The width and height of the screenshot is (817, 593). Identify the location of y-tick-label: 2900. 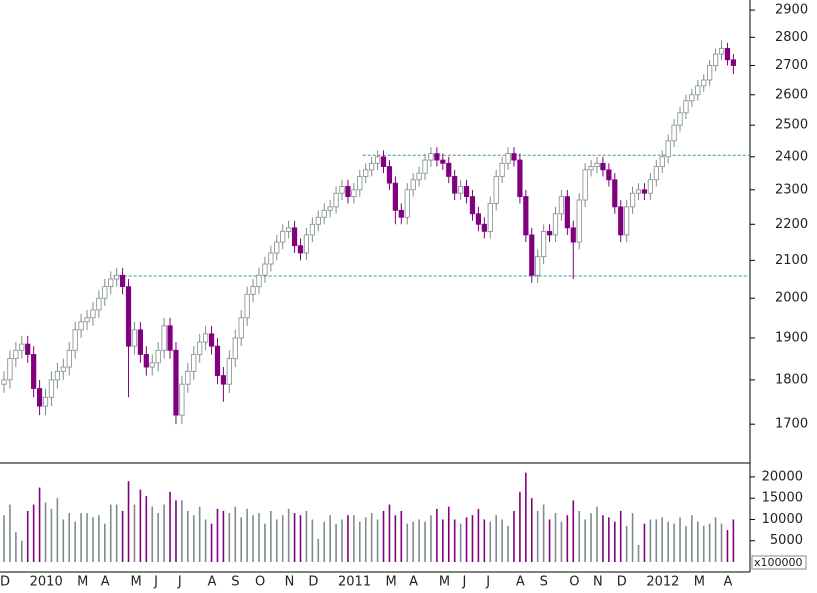
(791, 10).